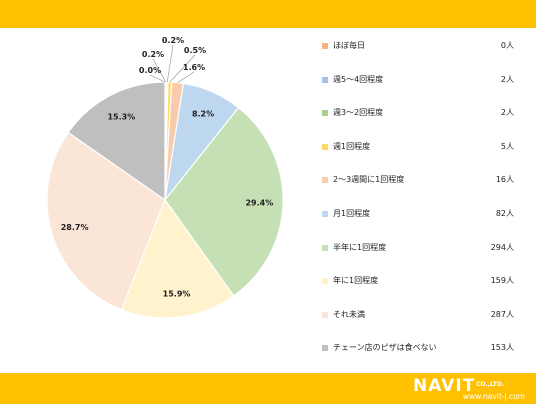 The width and height of the screenshot is (536, 404). I want to click on legend-count: 0人, so click(507, 45).